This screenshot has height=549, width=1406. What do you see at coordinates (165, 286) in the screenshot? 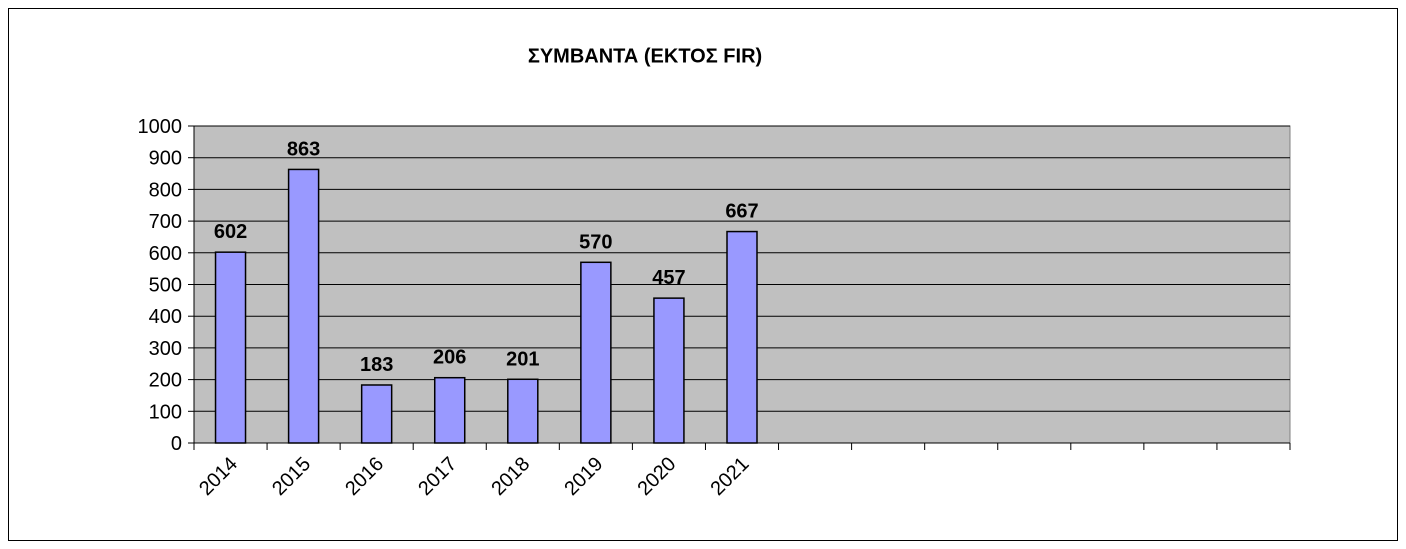
I see `y-tick-label: 500` at bounding box center [165, 286].